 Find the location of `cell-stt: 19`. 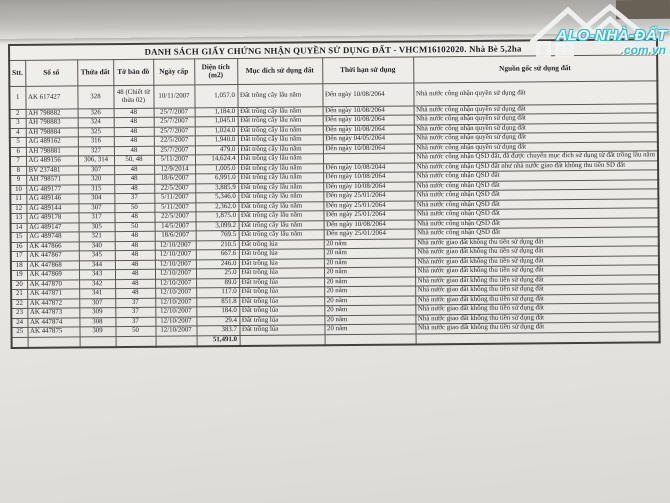

cell-stt: 19 is located at coordinates (19, 275).